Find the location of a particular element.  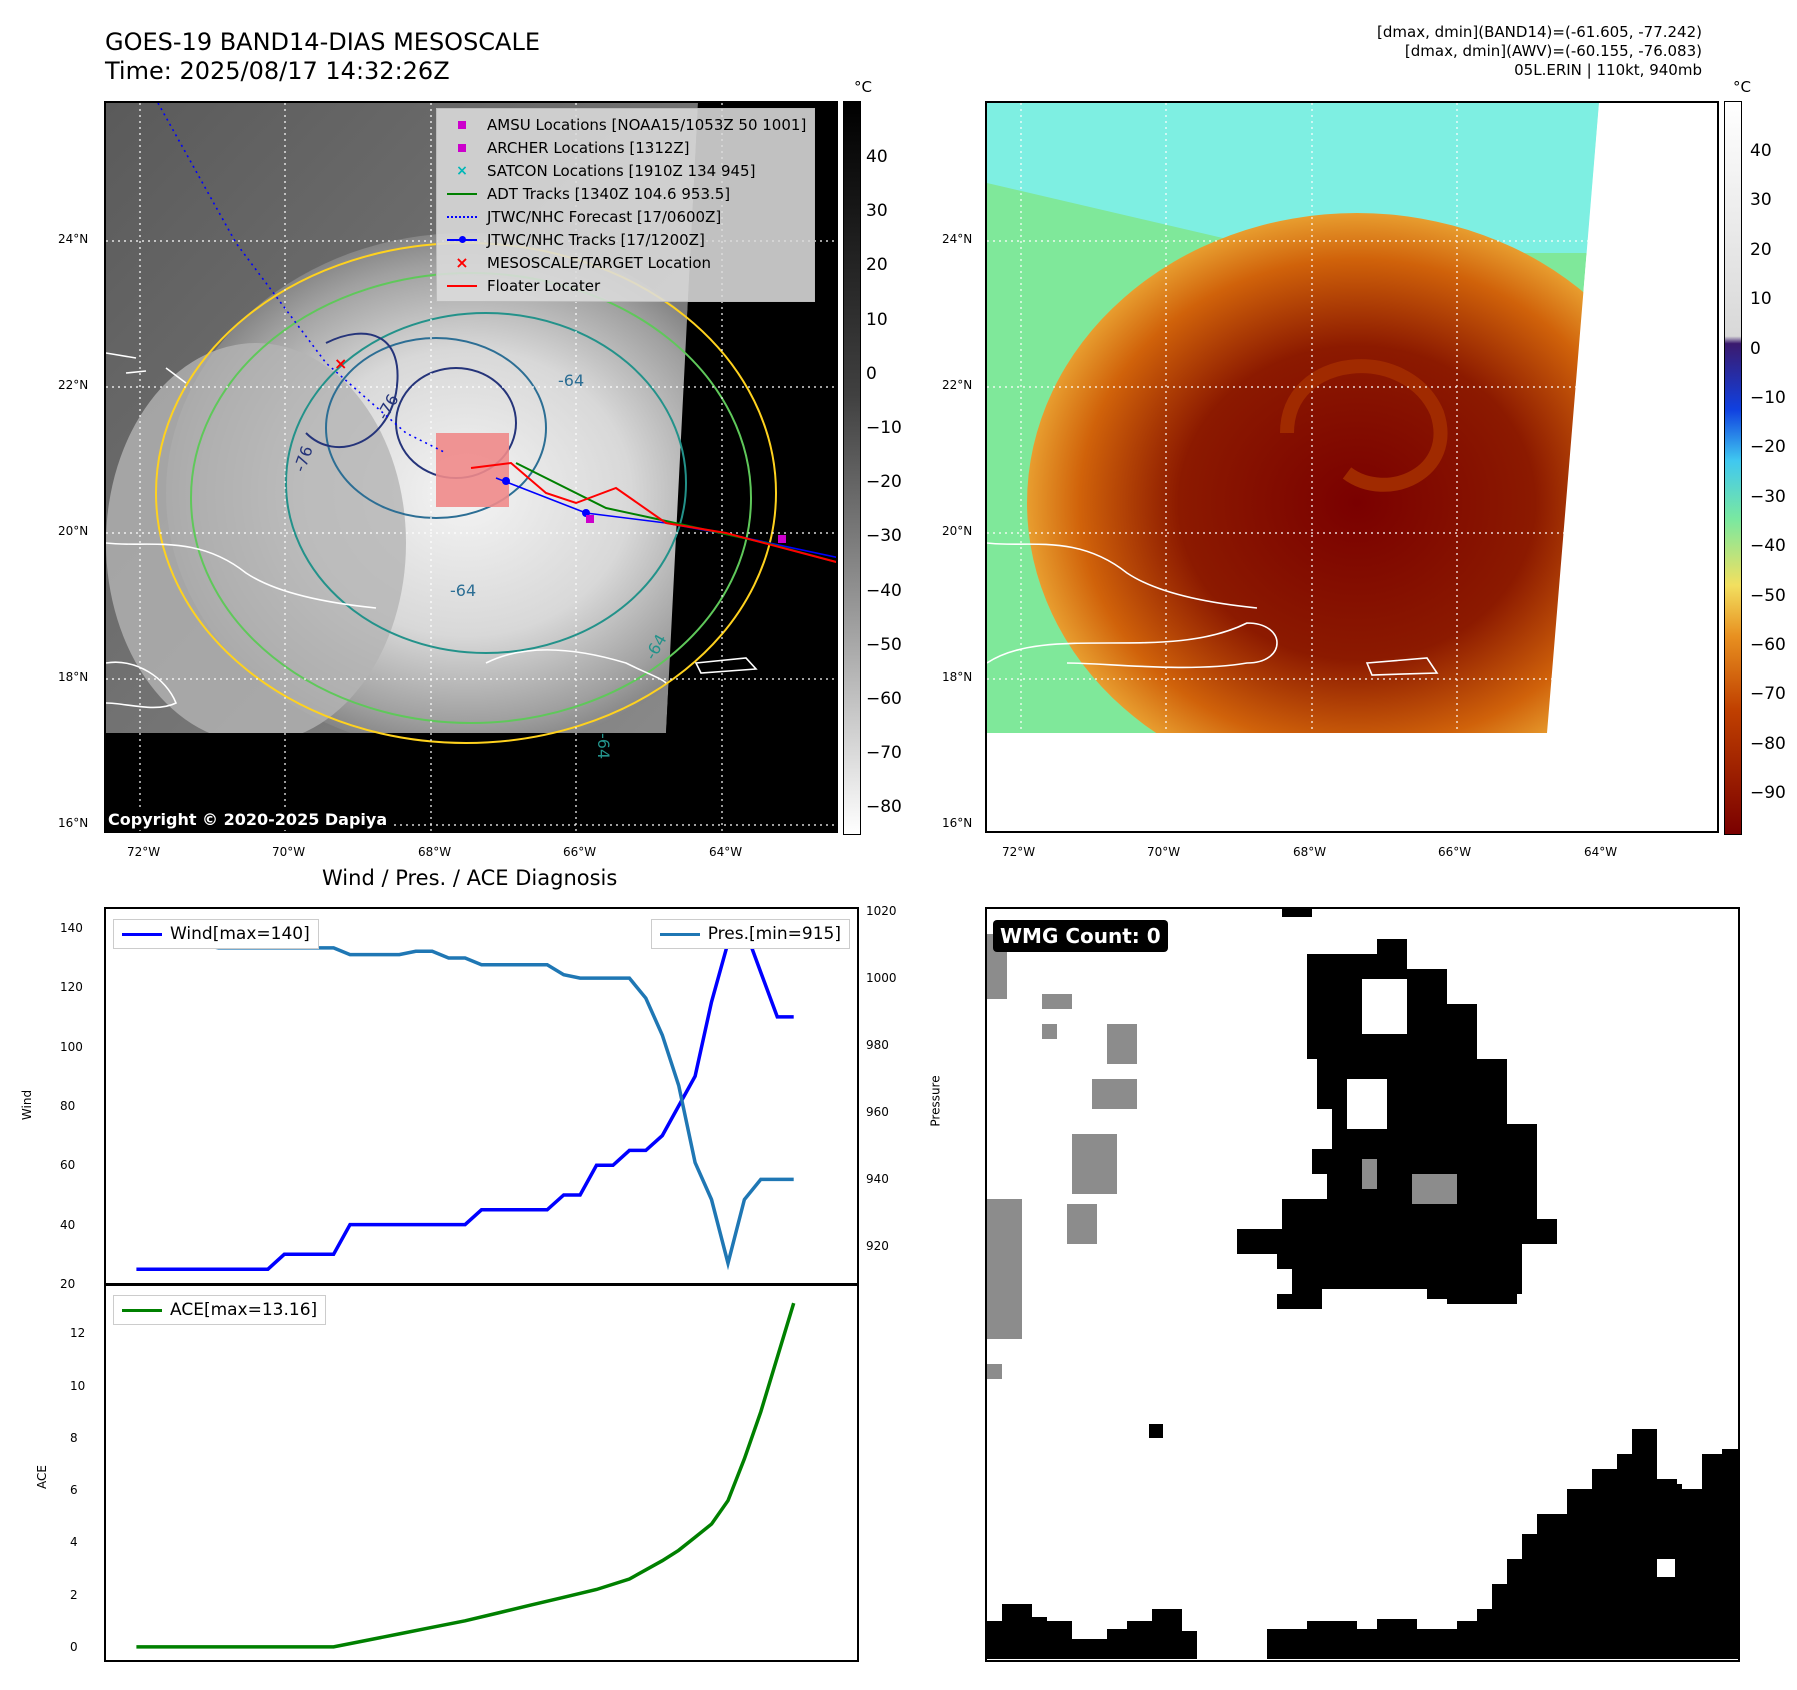

archer-marker is located at coordinates (782, 539).